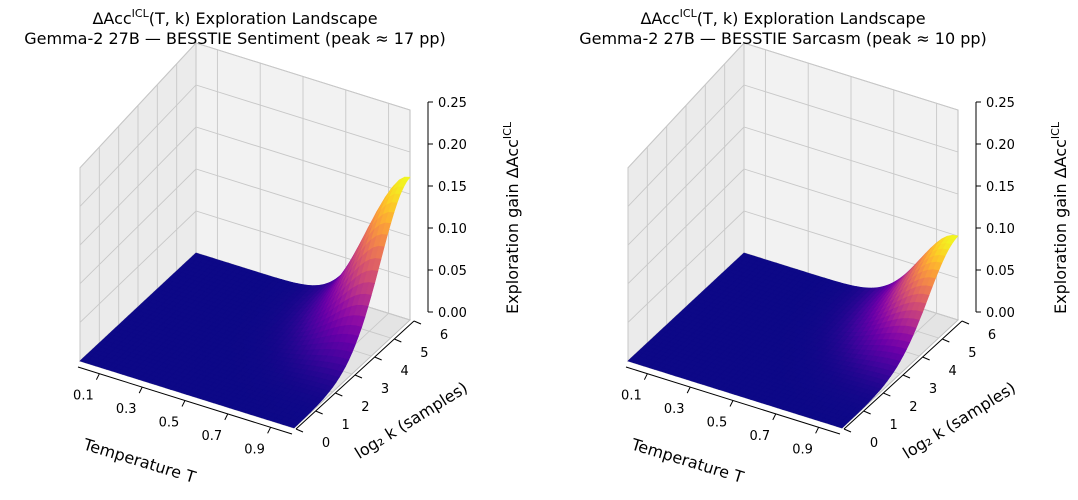 The width and height of the screenshot is (1078, 500). I want to click on surface, so click(793, 331).